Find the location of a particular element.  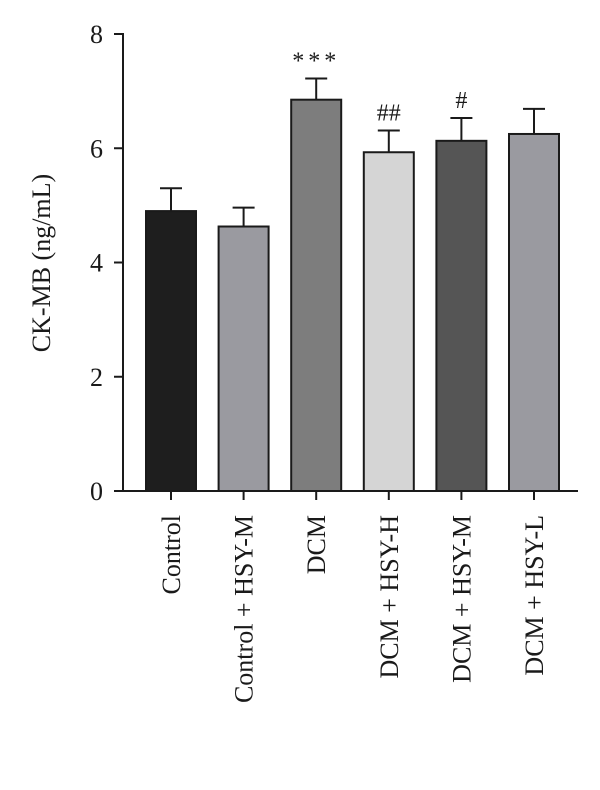

x-category-label: DCM + HSY-H is located at coordinates (389, 597).